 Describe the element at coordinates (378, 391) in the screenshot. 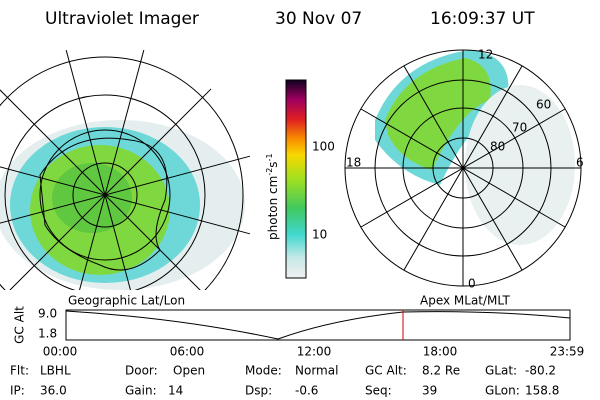

I see `status-label: Seq:` at that location.